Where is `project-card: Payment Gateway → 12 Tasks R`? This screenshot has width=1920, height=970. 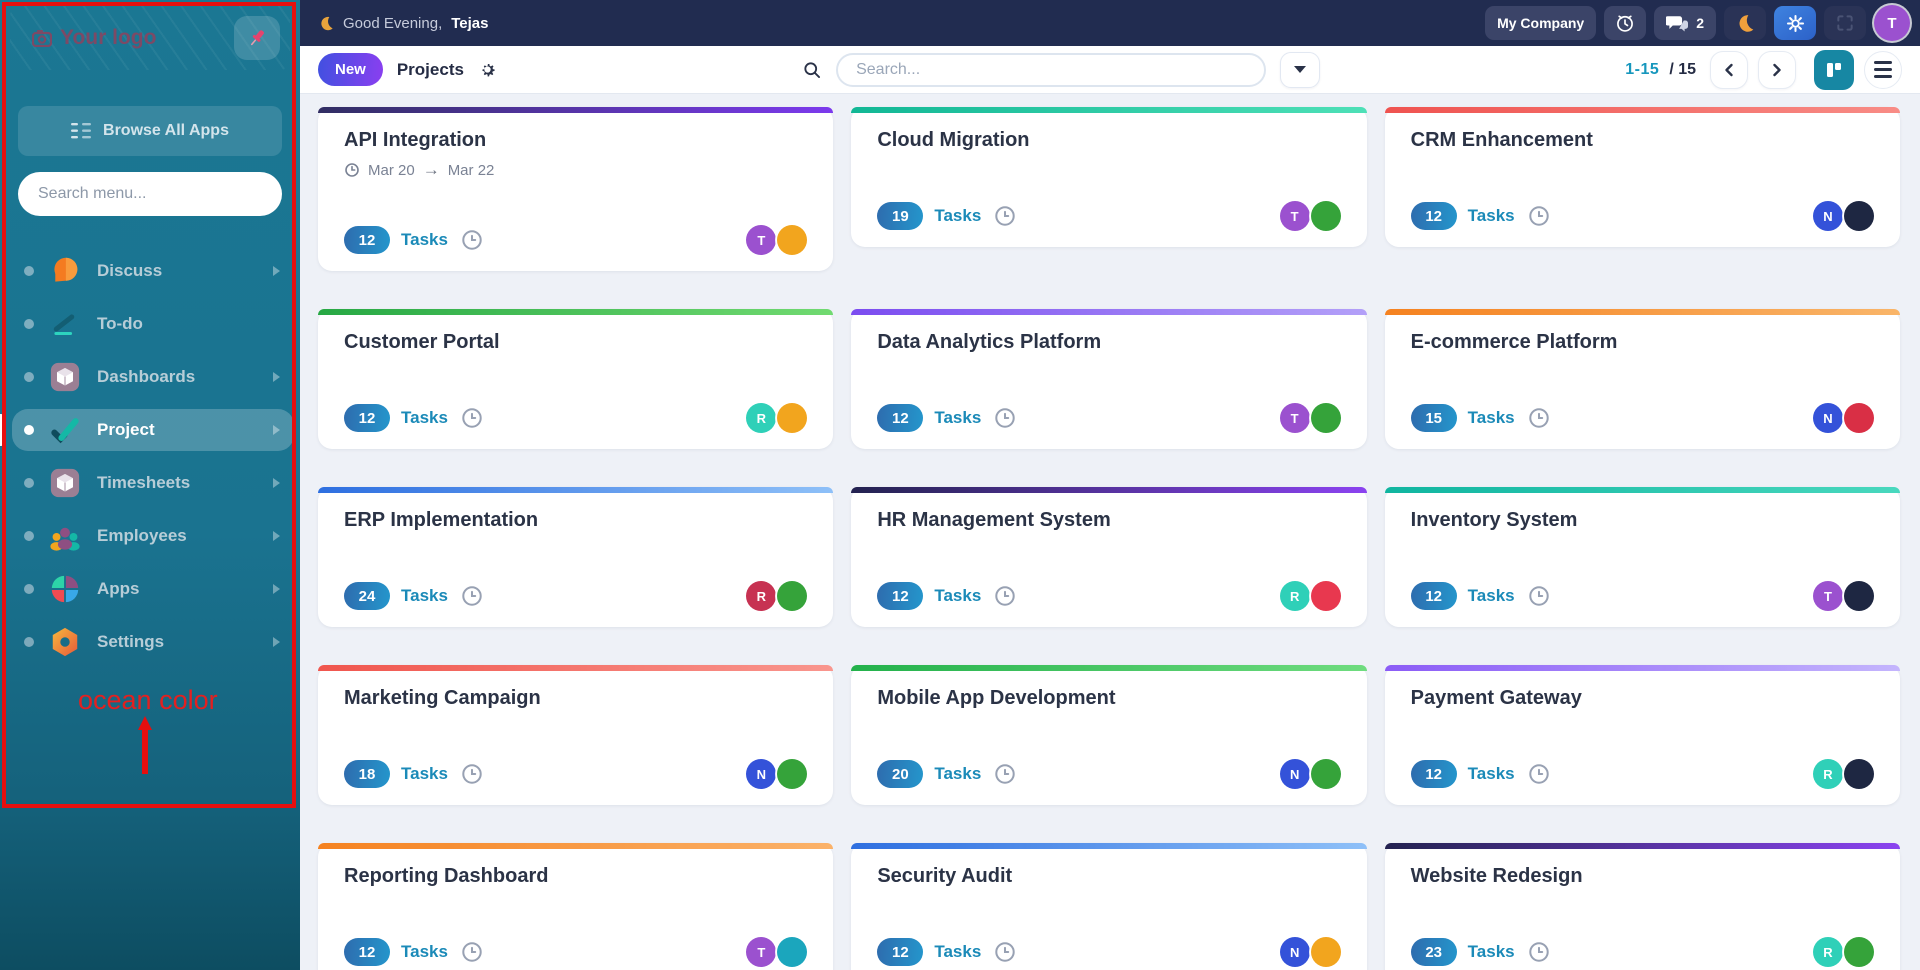
project-card: Payment Gateway → 12 Tasks R is located at coordinates (1642, 735).